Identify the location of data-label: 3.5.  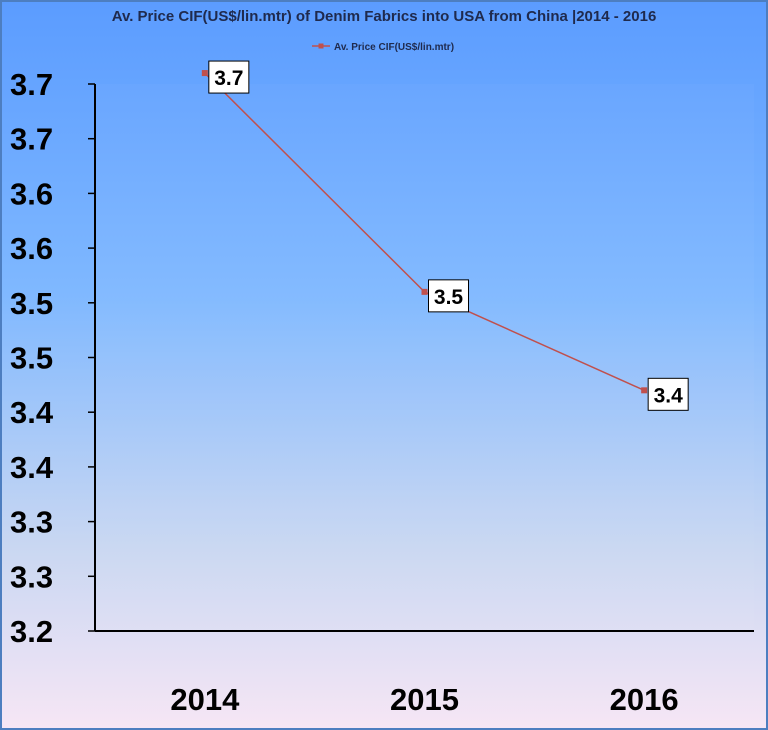
(449, 297).